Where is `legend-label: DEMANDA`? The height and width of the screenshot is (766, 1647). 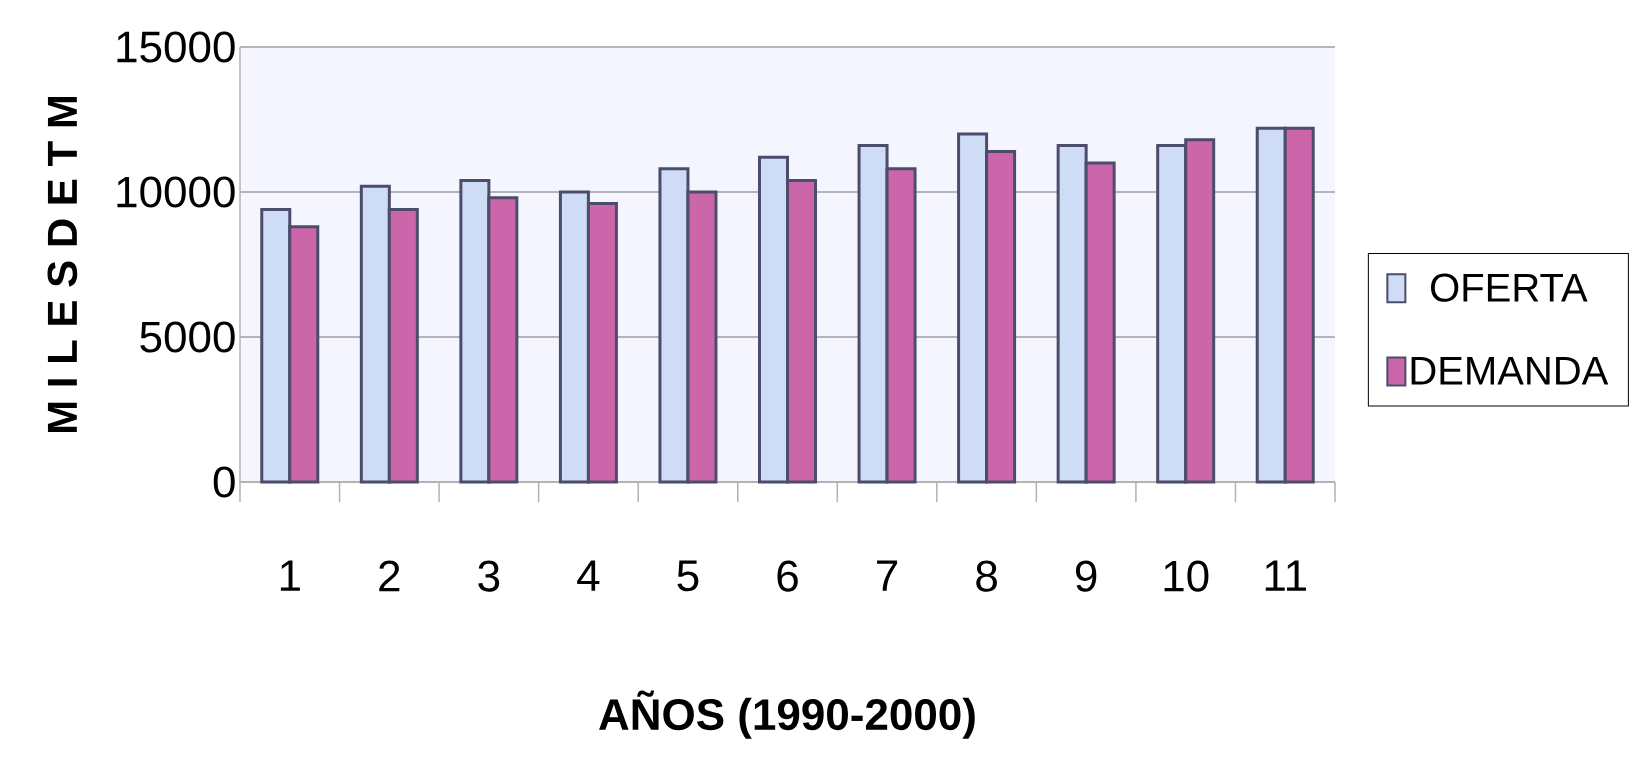 legend-label: DEMANDA is located at coordinates (1510, 370).